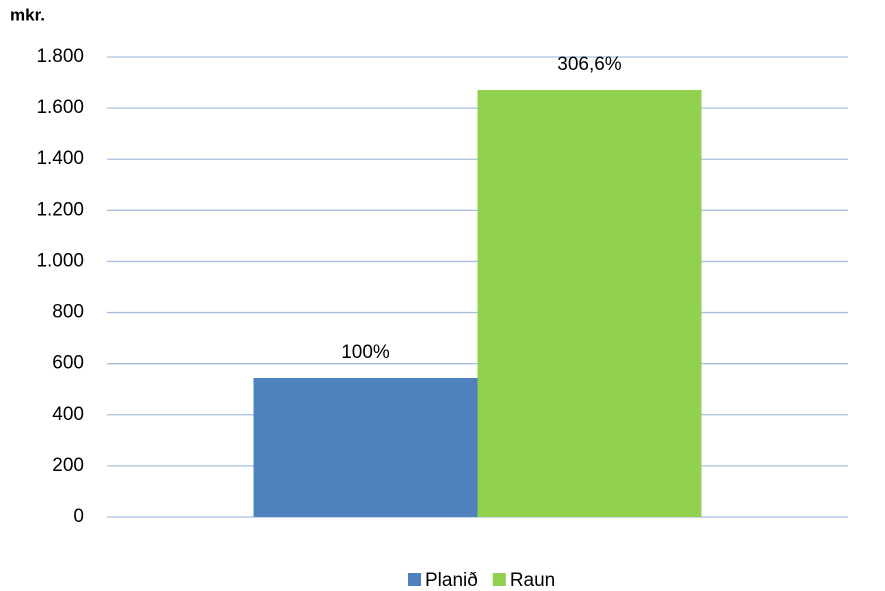 This screenshot has height=591, width=885. I want to click on legend-label: Planið, so click(451, 580).